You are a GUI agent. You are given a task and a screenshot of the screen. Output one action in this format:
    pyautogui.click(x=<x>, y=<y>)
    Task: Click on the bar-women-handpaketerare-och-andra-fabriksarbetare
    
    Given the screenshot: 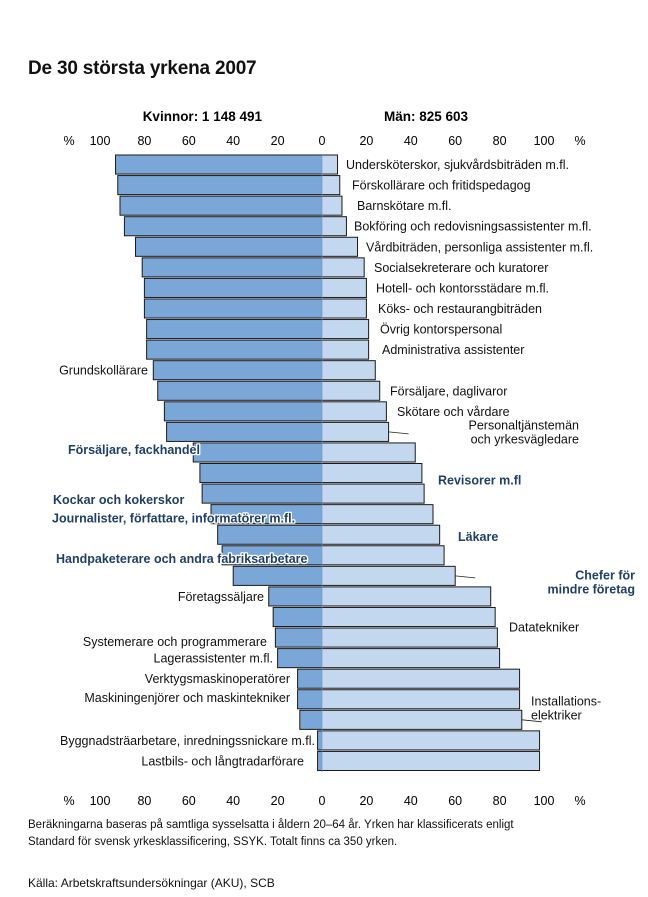 What is the action you would take?
    pyautogui.click(x=272, y=555)
    